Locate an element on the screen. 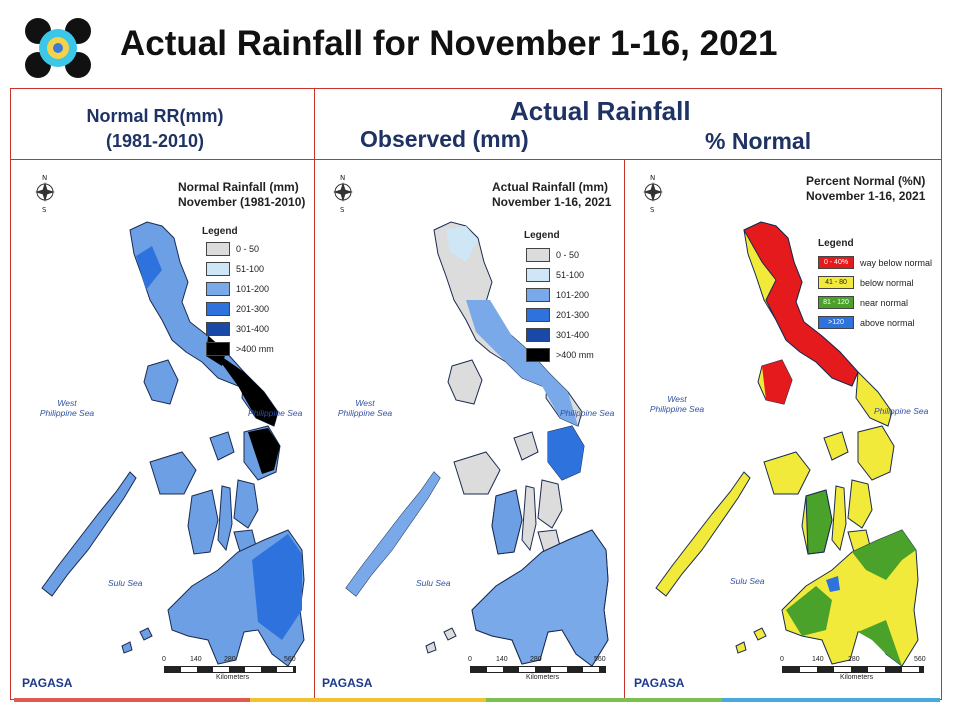  legend-item: 0 - 40% way below normal is located at coordinates (875, 262).